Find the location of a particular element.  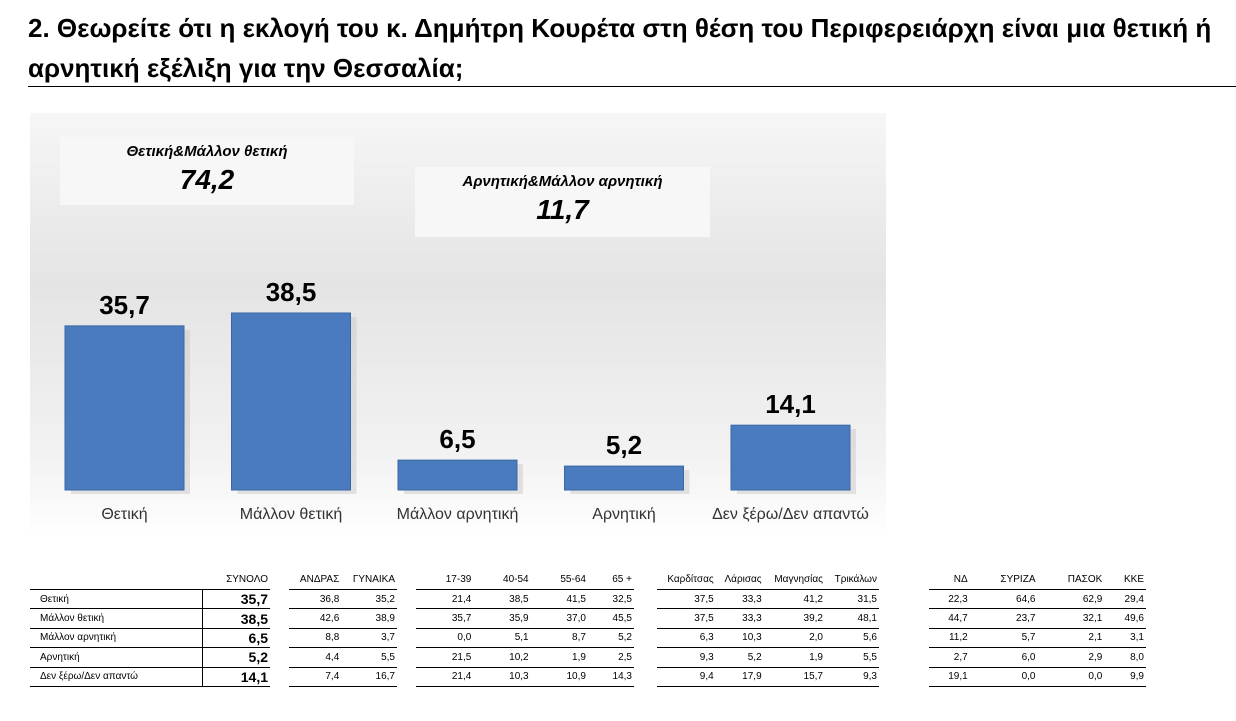

table-row: 9,3 5,2 1,9 5,5 is located at coordinates (768, 657).